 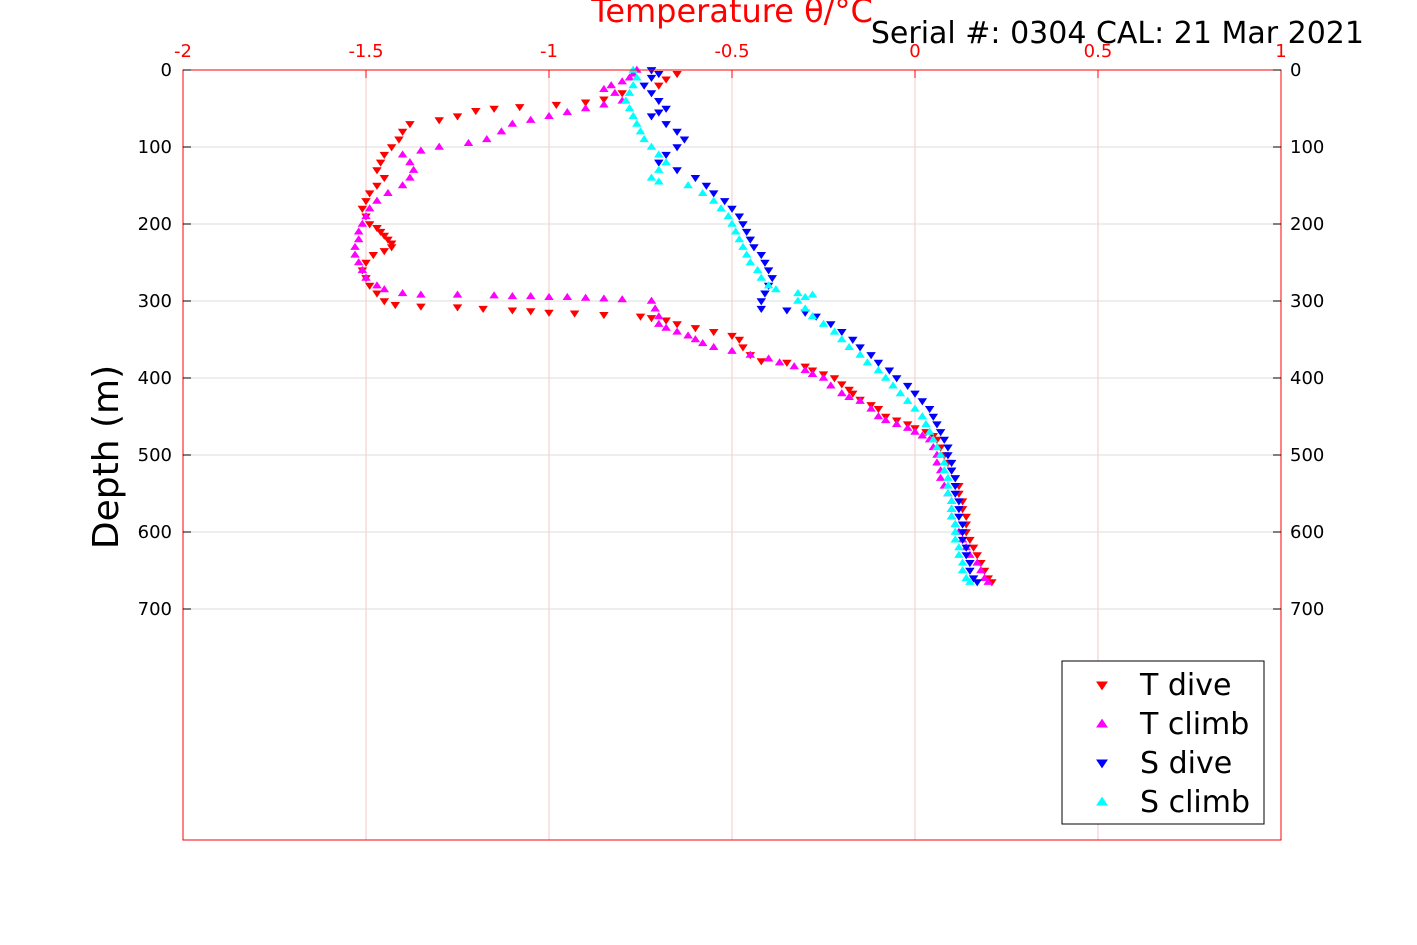 I want to click on x-tick-label: -0.5, so click(x=731, y=51).